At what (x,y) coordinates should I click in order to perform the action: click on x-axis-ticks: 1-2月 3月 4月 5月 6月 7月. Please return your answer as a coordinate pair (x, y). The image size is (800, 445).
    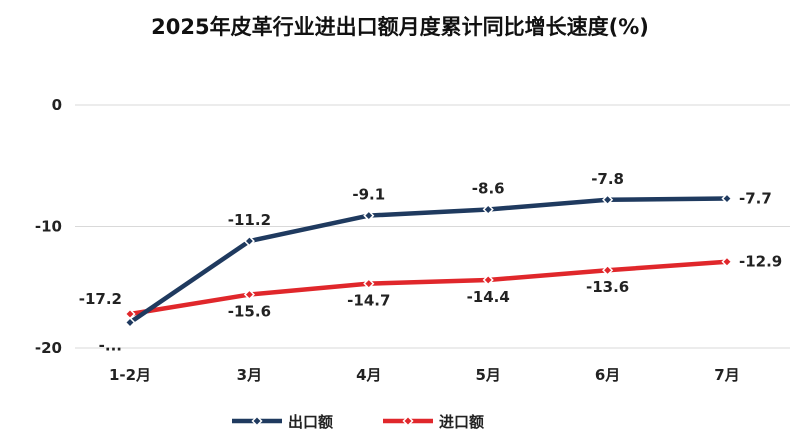
    Looking at the image, I should click on (424, 375).